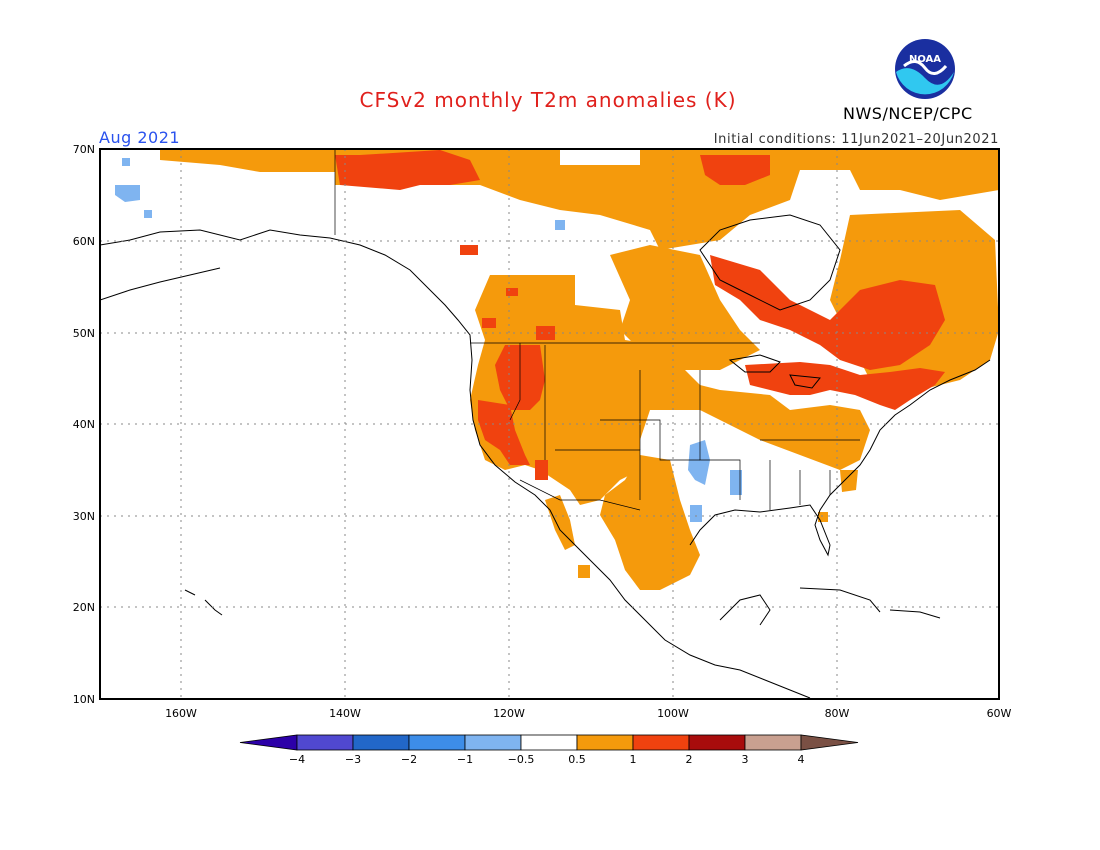 This screenshot has height=850, width=1100. I want to click on colorbar-tick-label: −1, so click(465, 759).